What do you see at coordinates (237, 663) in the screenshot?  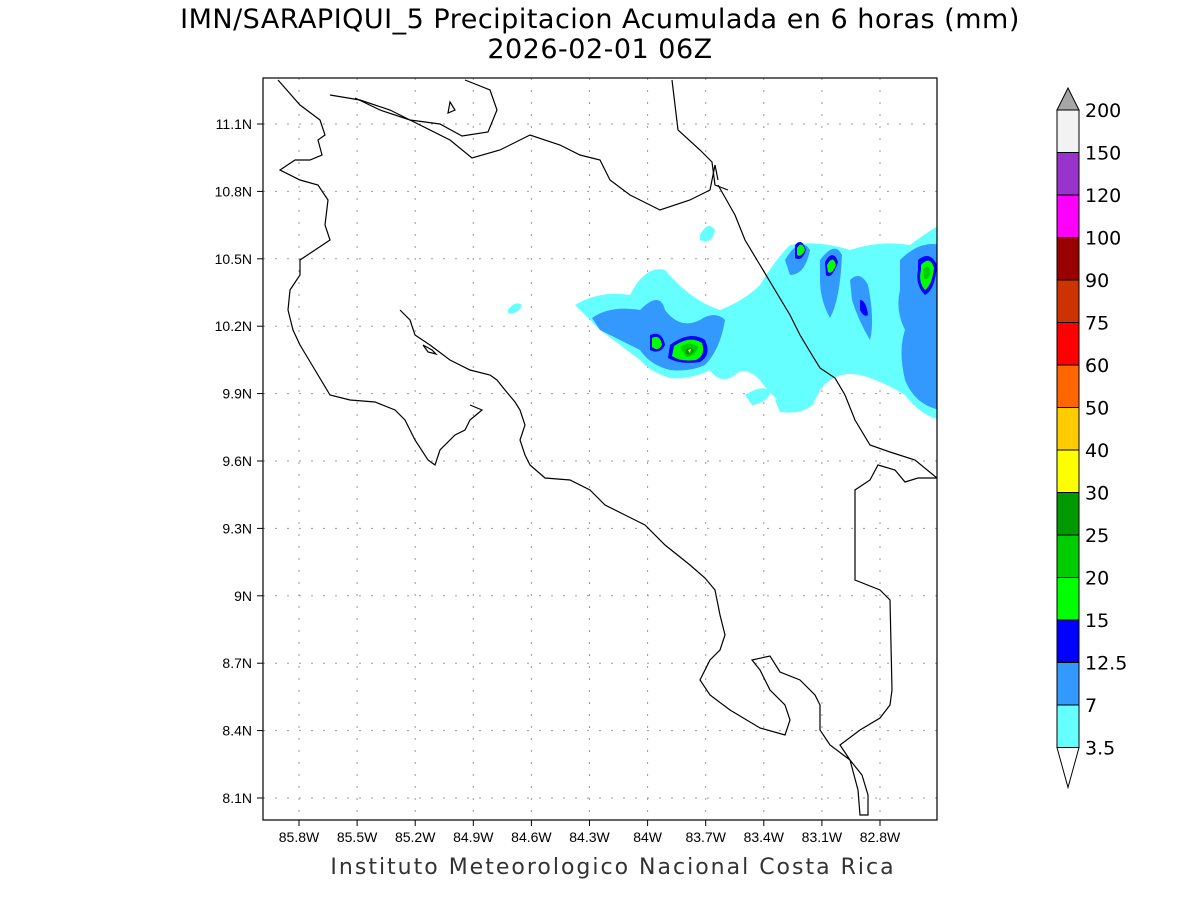 I see `lat-tick-label: 8.7N` at bounding box center [237, 663].